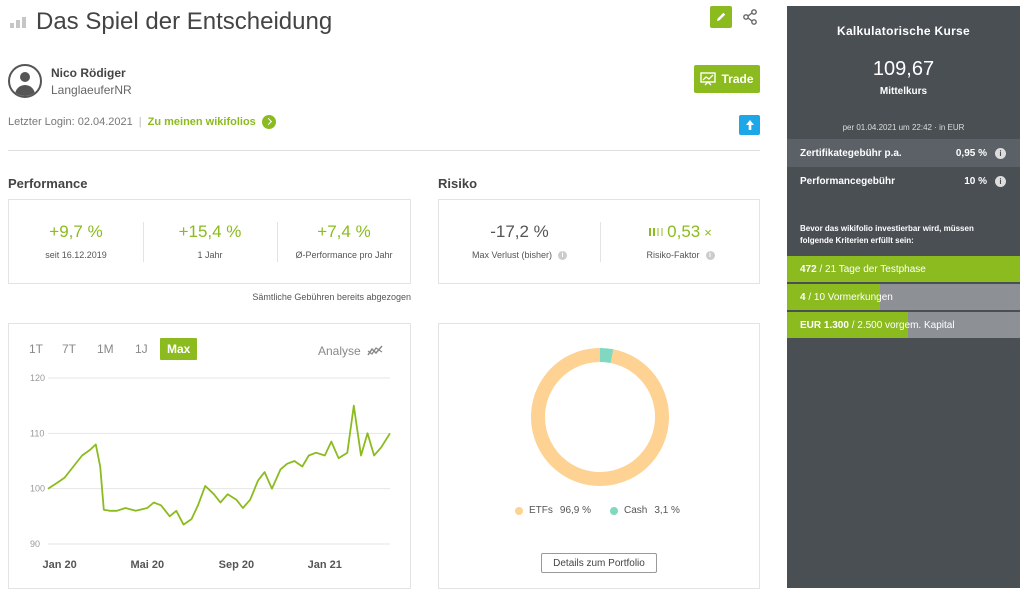 This screenshot has width=1024, height=594. What do you see at coordinates (179, 349) in the screenshot?
I see `range-button-max: Max` at bounding box center [179, 349].